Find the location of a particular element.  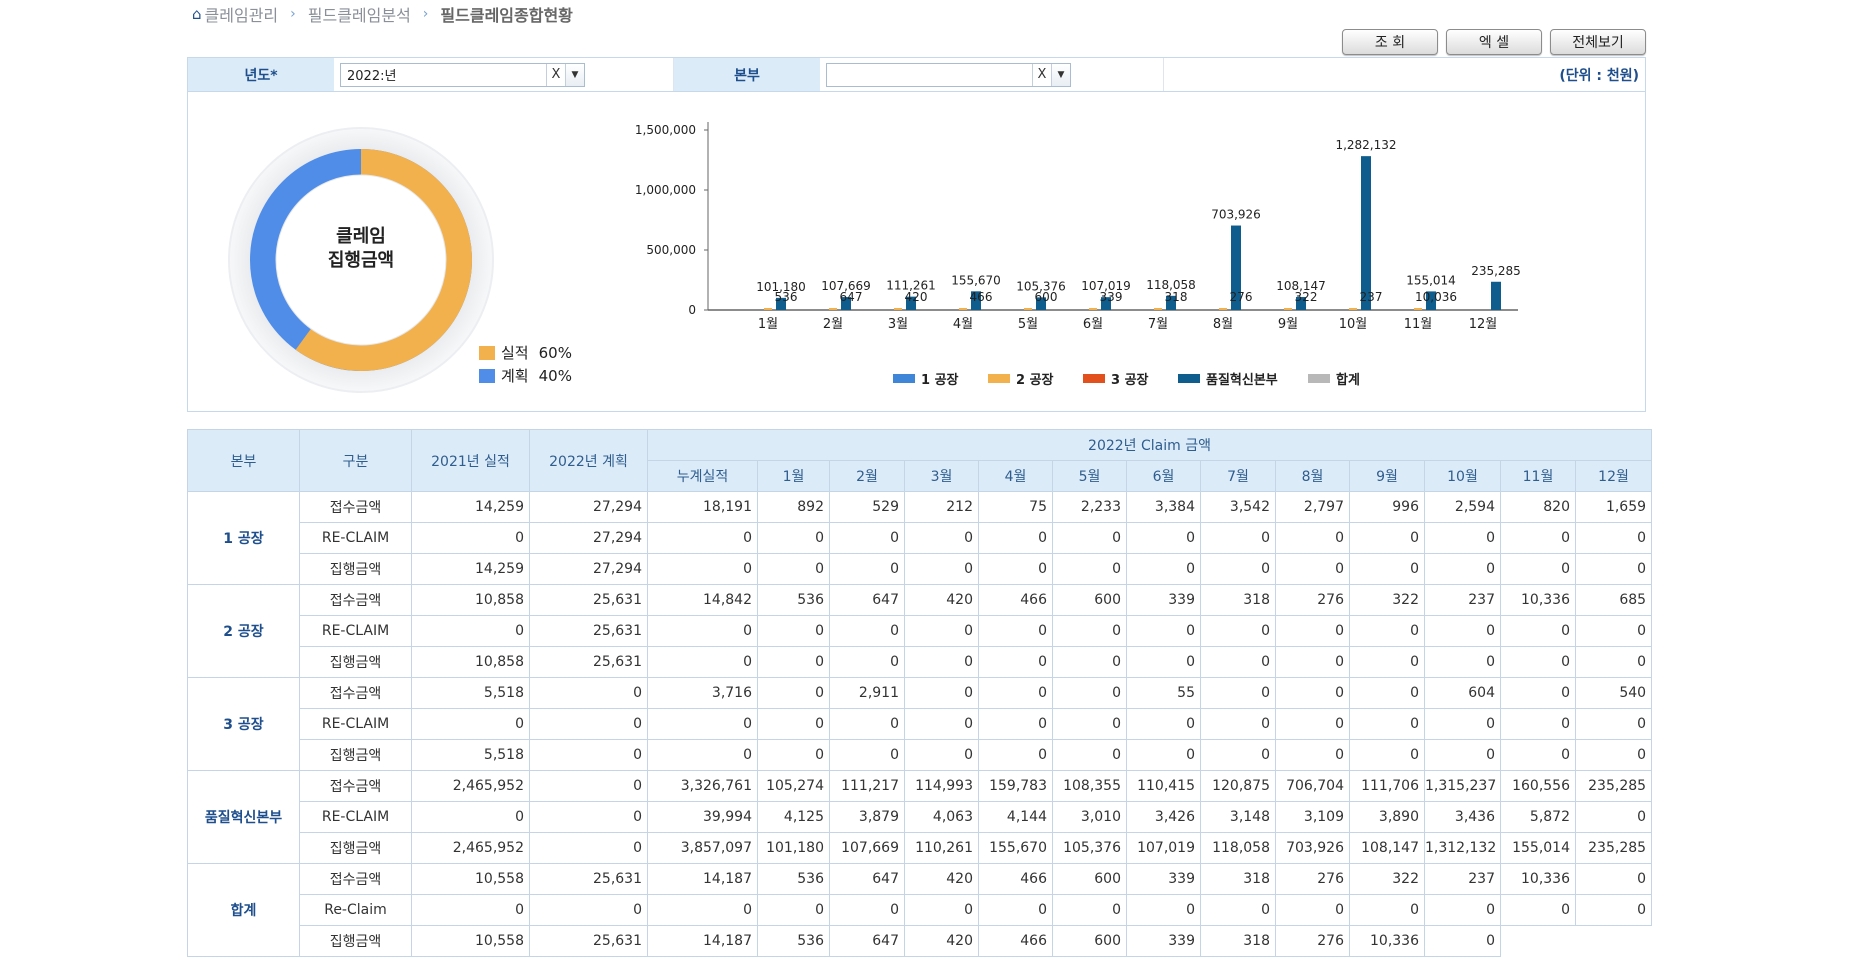

table-cell: 159,783 is located at coordinates (1015, 786).